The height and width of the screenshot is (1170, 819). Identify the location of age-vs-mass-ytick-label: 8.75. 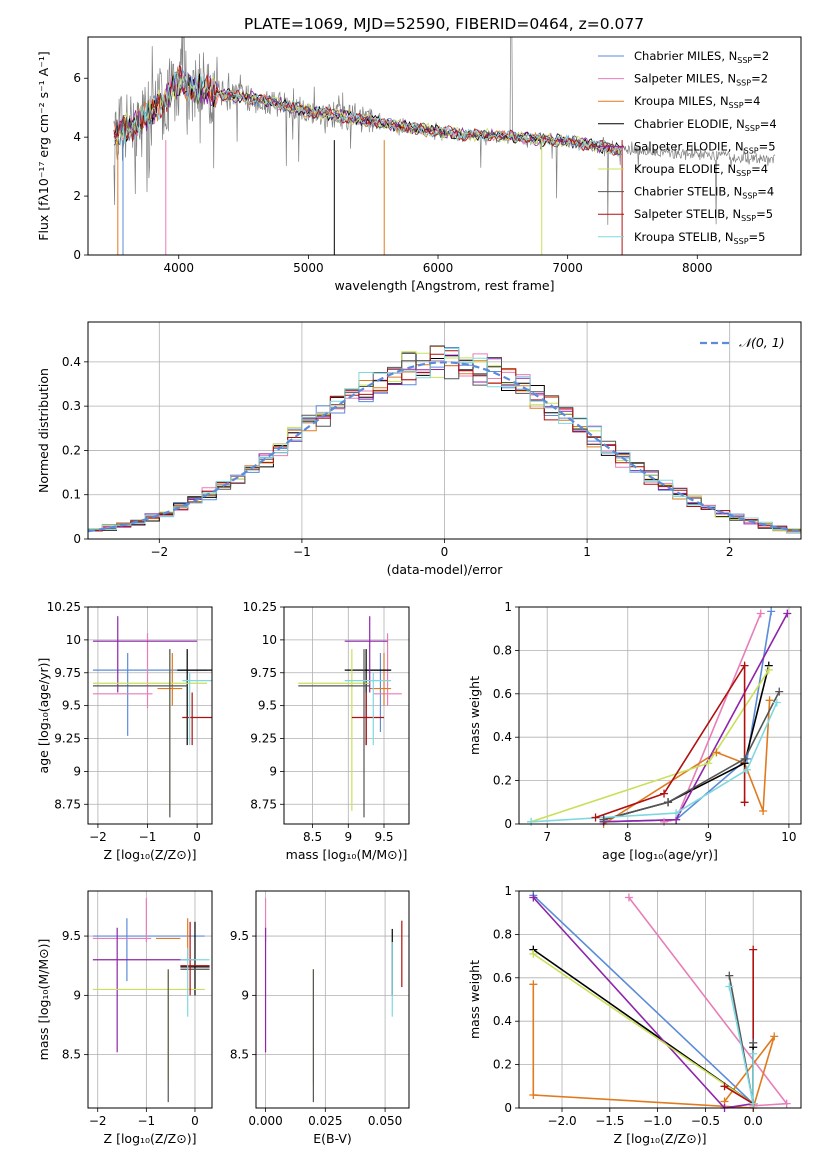
(263, 804).